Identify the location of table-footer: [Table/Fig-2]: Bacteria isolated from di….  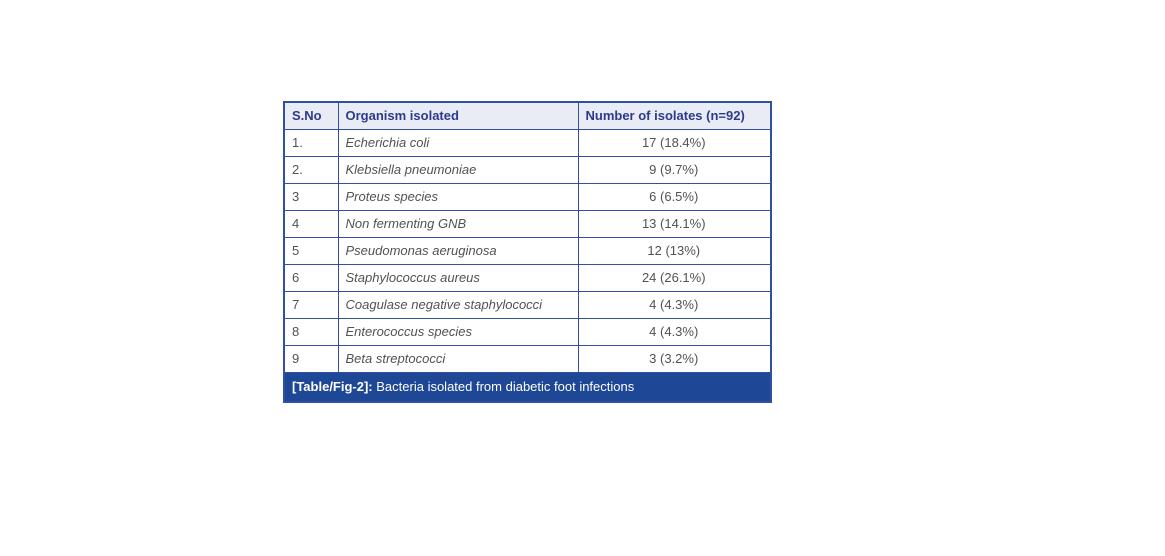
(527, 387).